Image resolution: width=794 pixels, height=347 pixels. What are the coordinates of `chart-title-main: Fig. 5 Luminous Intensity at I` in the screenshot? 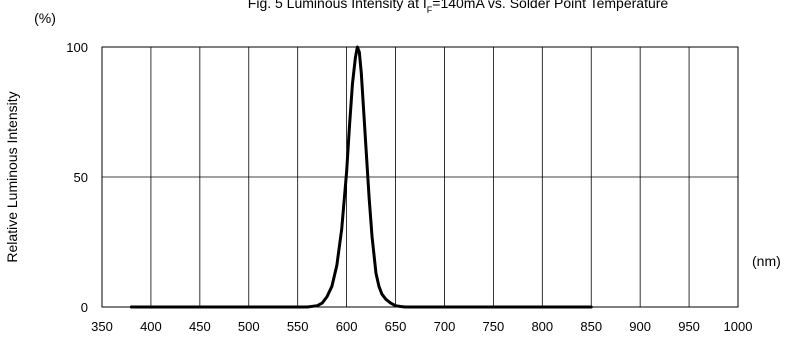 It's located at (337, 5).